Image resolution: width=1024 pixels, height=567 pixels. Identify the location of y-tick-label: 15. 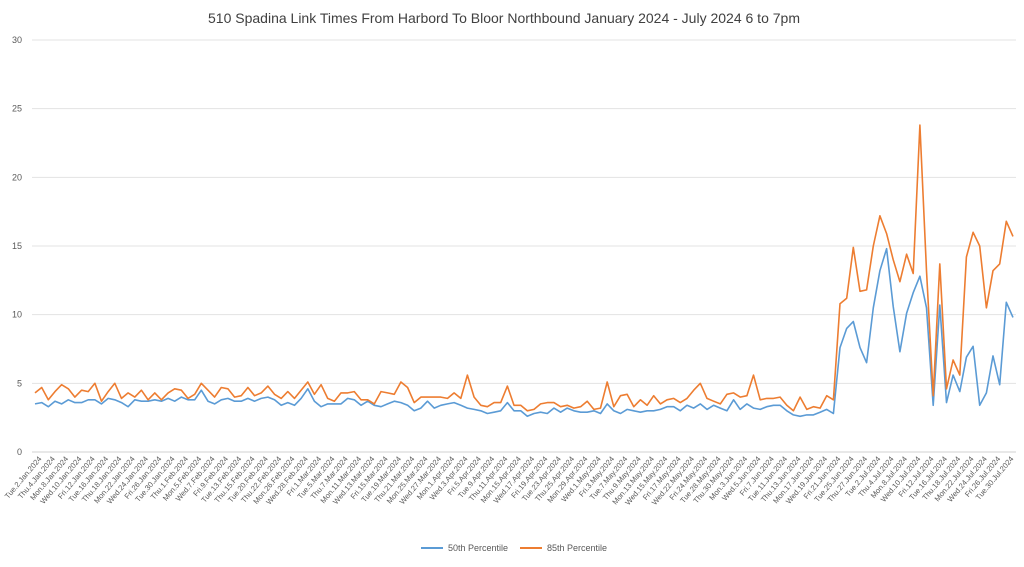
(17, 246).